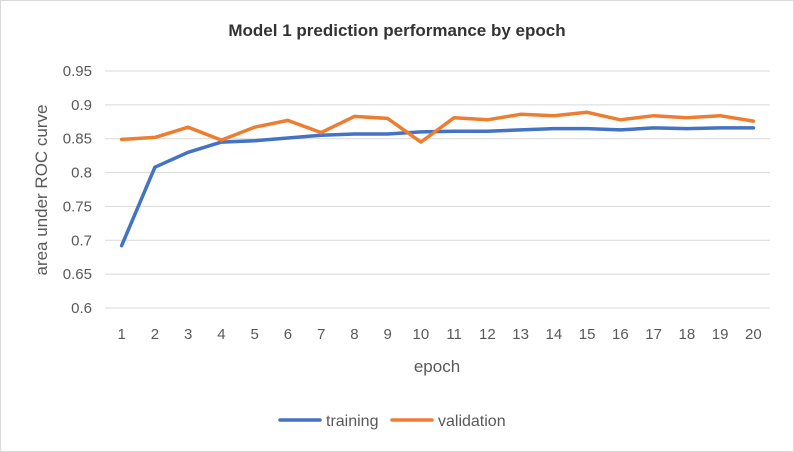 The height and width of the screenshot is (452, 794). What do you see at coordinates (41, 189) in the screenshot?
I see `y-axis-label: area under ROC curve` at bounding box center [41, 189].